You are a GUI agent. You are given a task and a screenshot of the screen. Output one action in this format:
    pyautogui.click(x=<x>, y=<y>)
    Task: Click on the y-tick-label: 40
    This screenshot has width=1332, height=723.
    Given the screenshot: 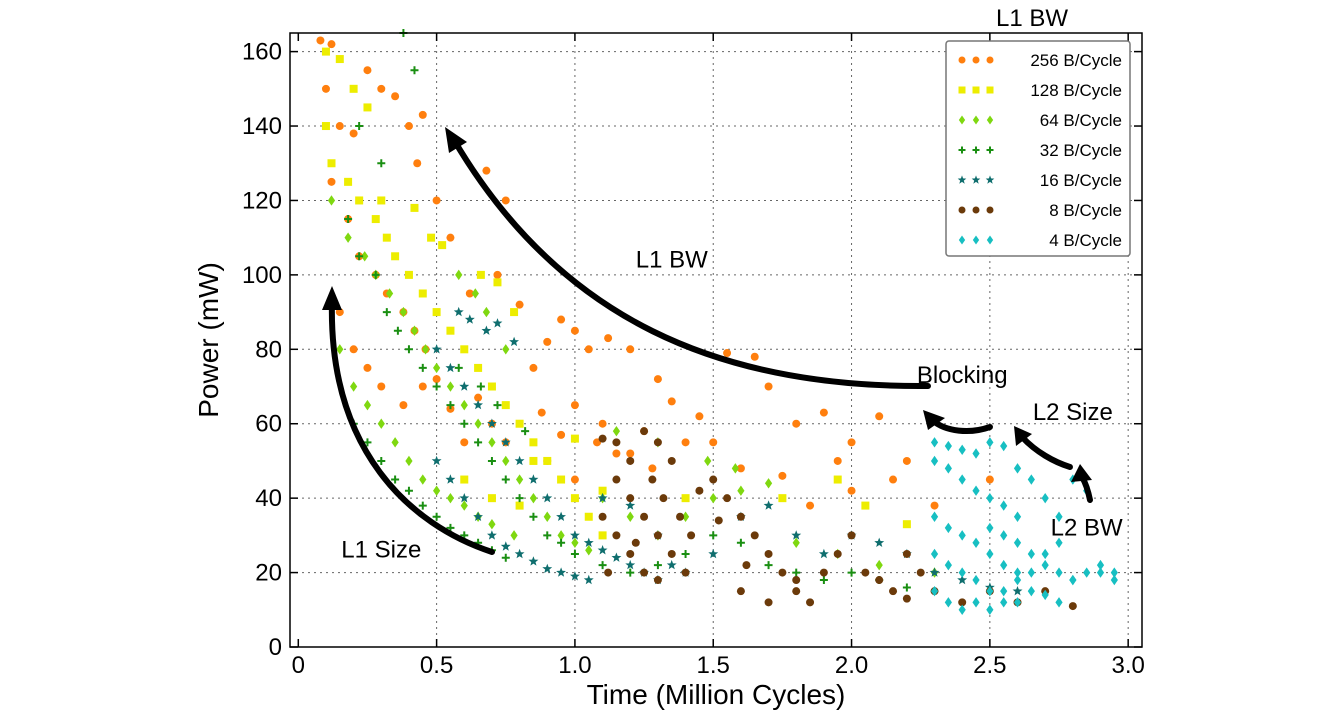 What is the action you would take?
    pyautogui.click(x=268, y=498)
    